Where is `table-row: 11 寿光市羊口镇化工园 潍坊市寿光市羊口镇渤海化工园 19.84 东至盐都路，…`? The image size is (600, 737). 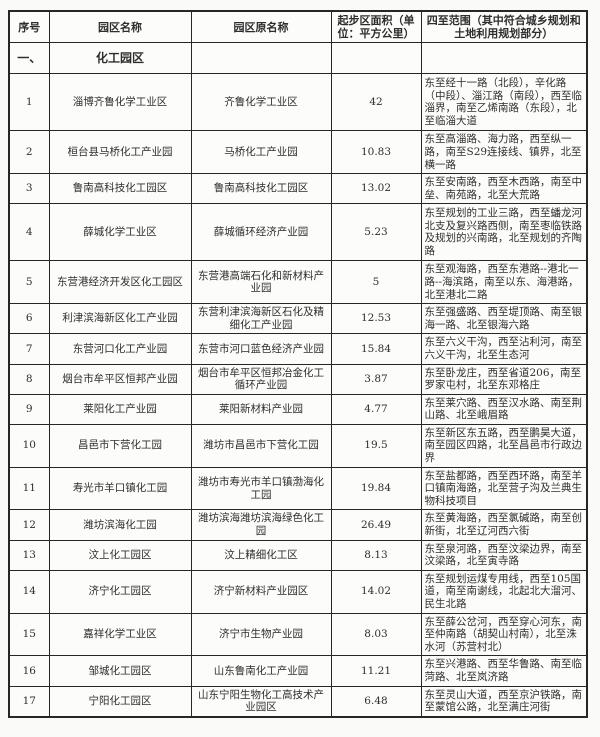
table-row: 11 寿光市羊口镇化工园 潍坊市寿光市羊口镇渤海化工园 19.84 东至盐都路，… is located at coordinates (298, 488).